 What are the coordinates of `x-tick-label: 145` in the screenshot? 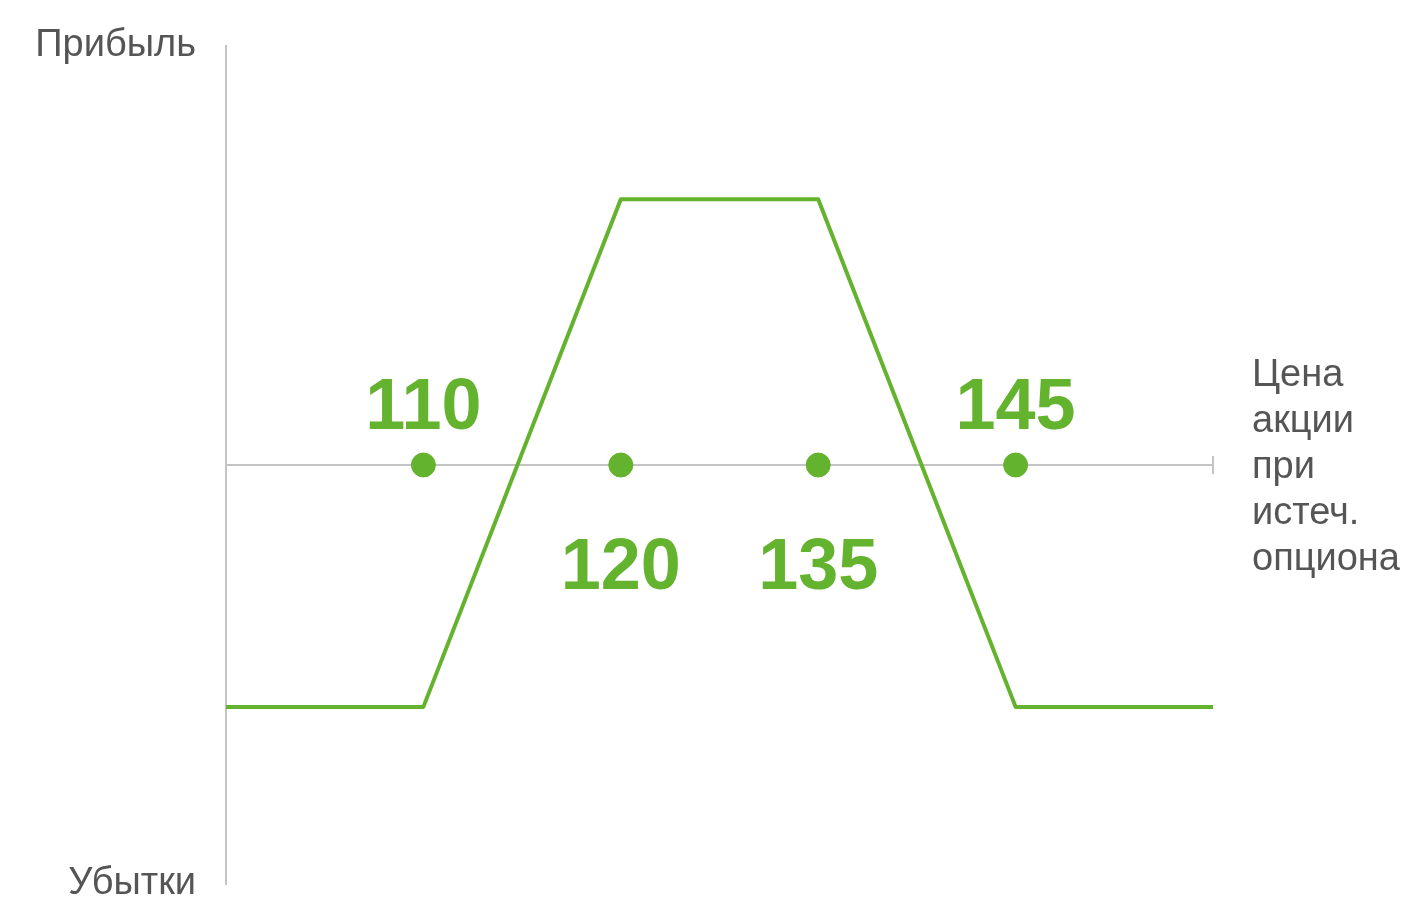 It's located at (1015, 404).